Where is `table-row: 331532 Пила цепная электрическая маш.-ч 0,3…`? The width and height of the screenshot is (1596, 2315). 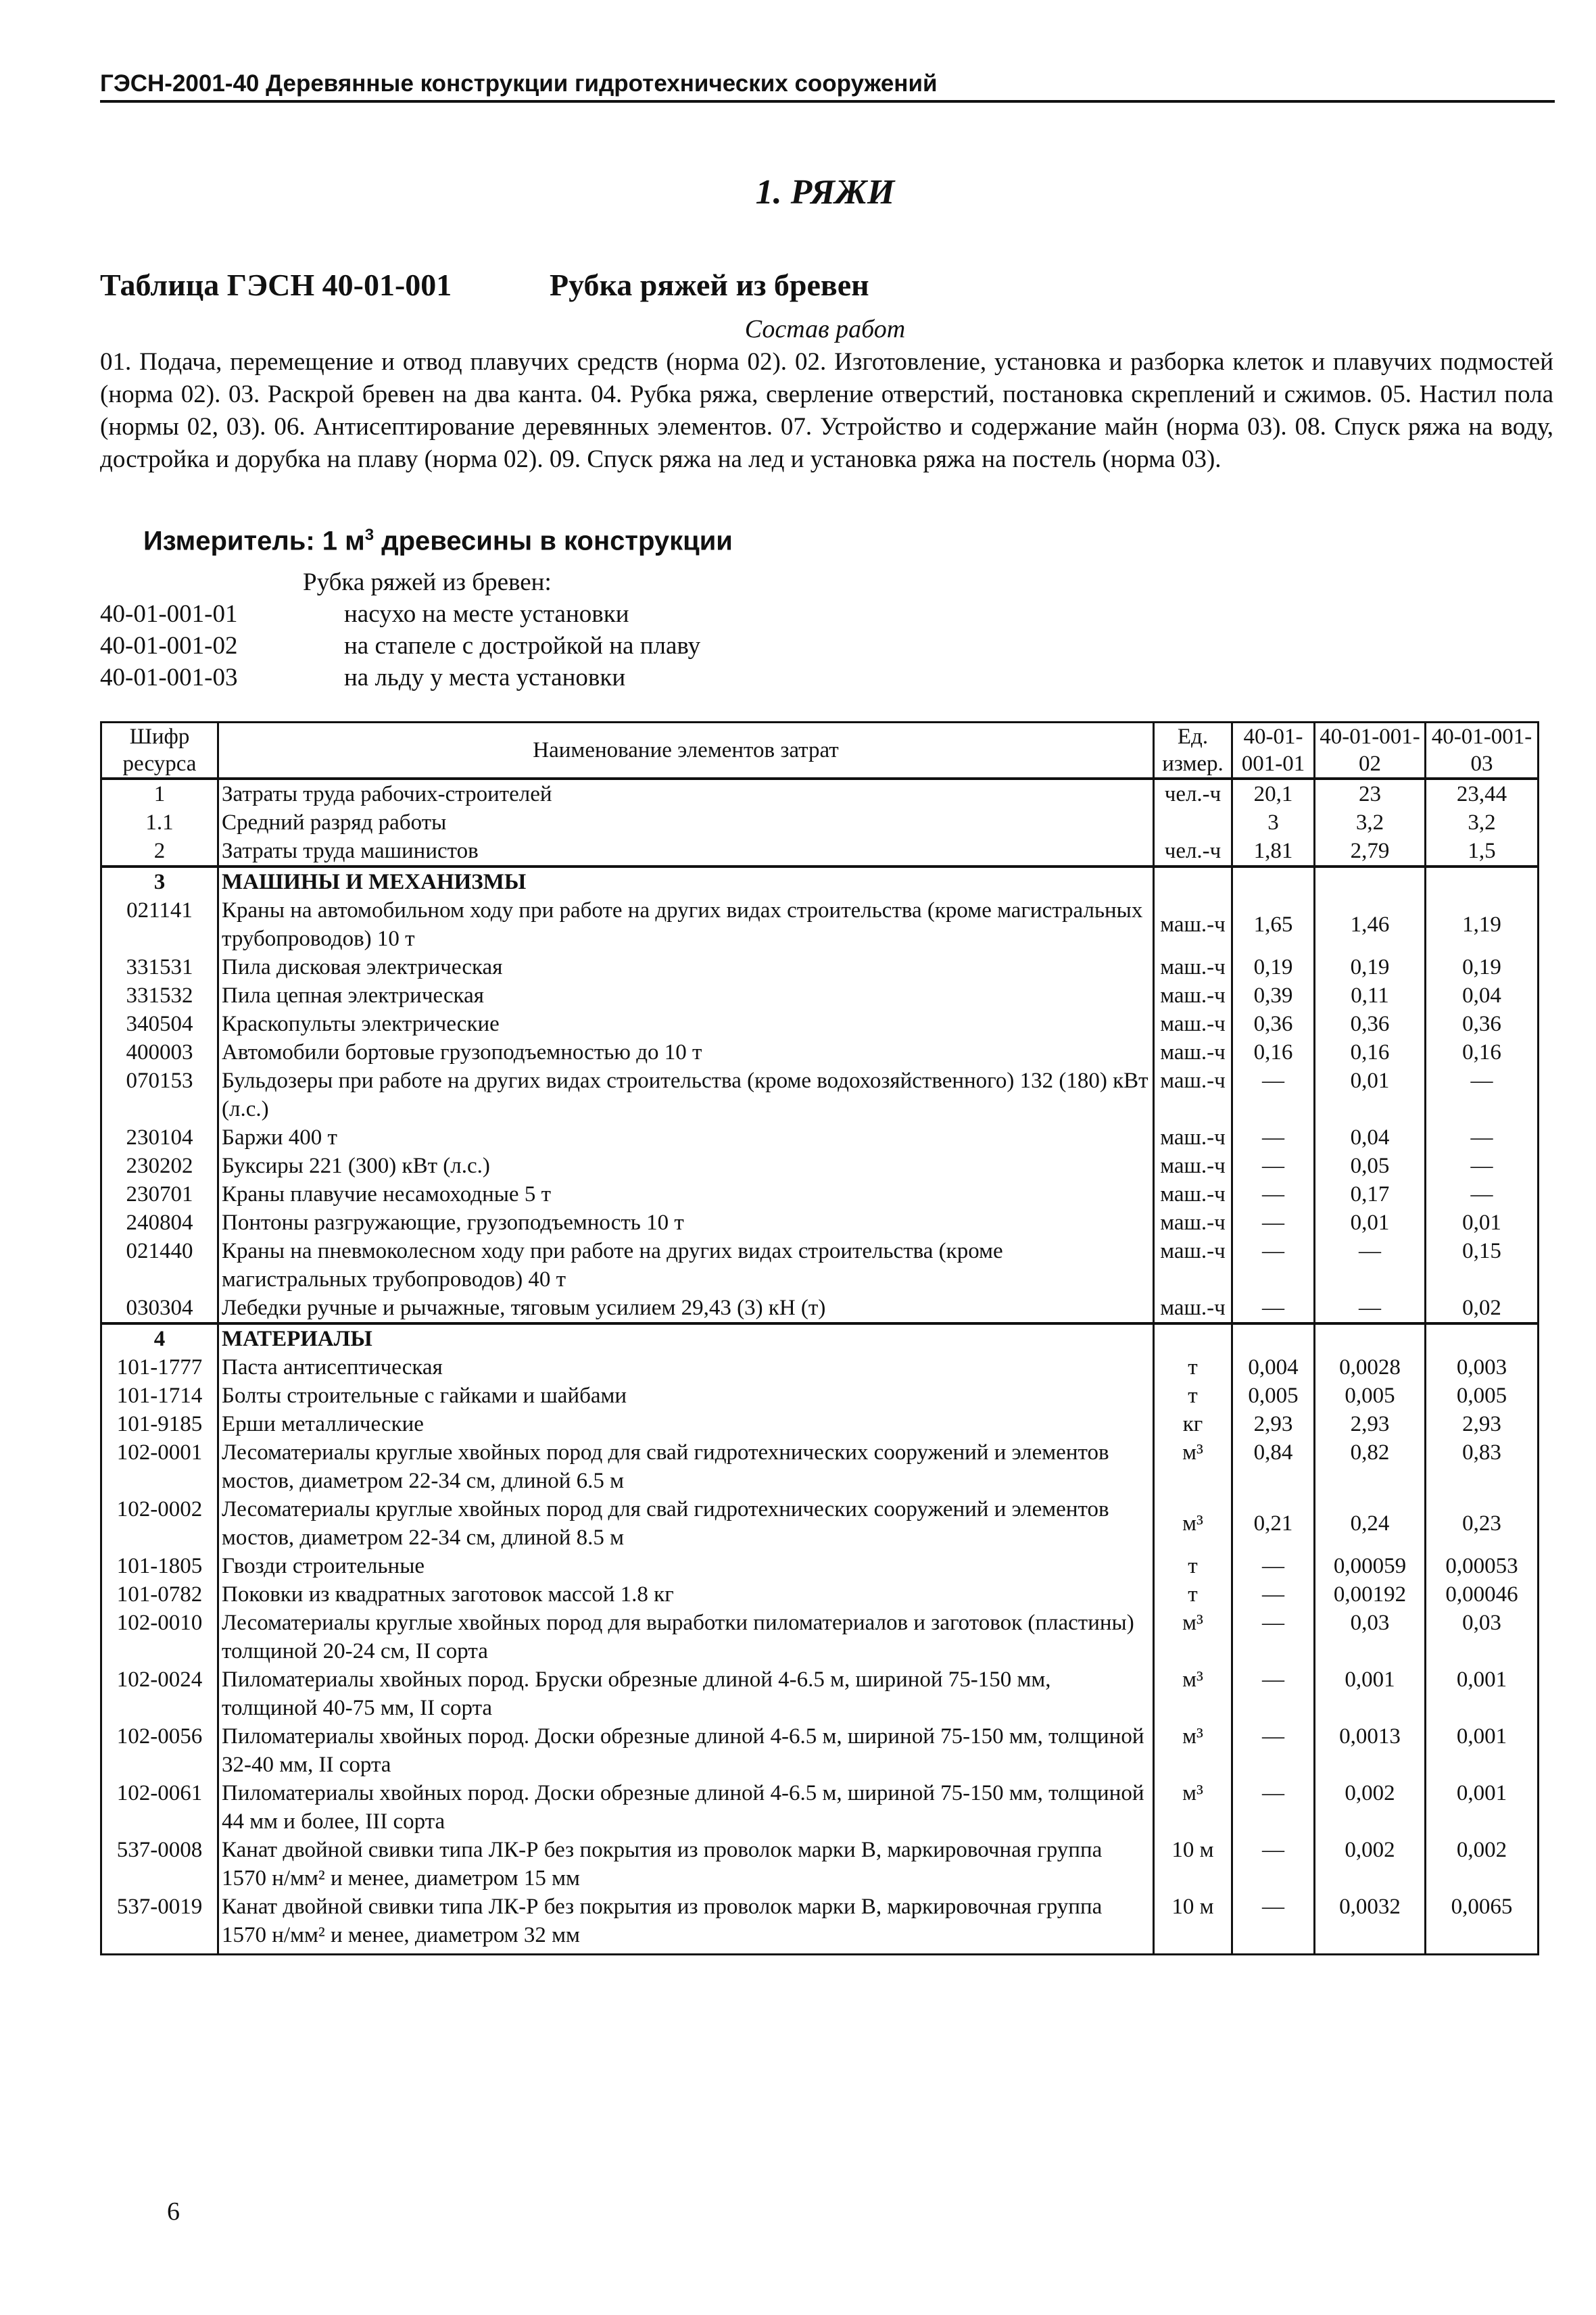
table-row: 331532 Пила цепная электрическая маш.-ч 0,3… is located at coordinates (820, 995).